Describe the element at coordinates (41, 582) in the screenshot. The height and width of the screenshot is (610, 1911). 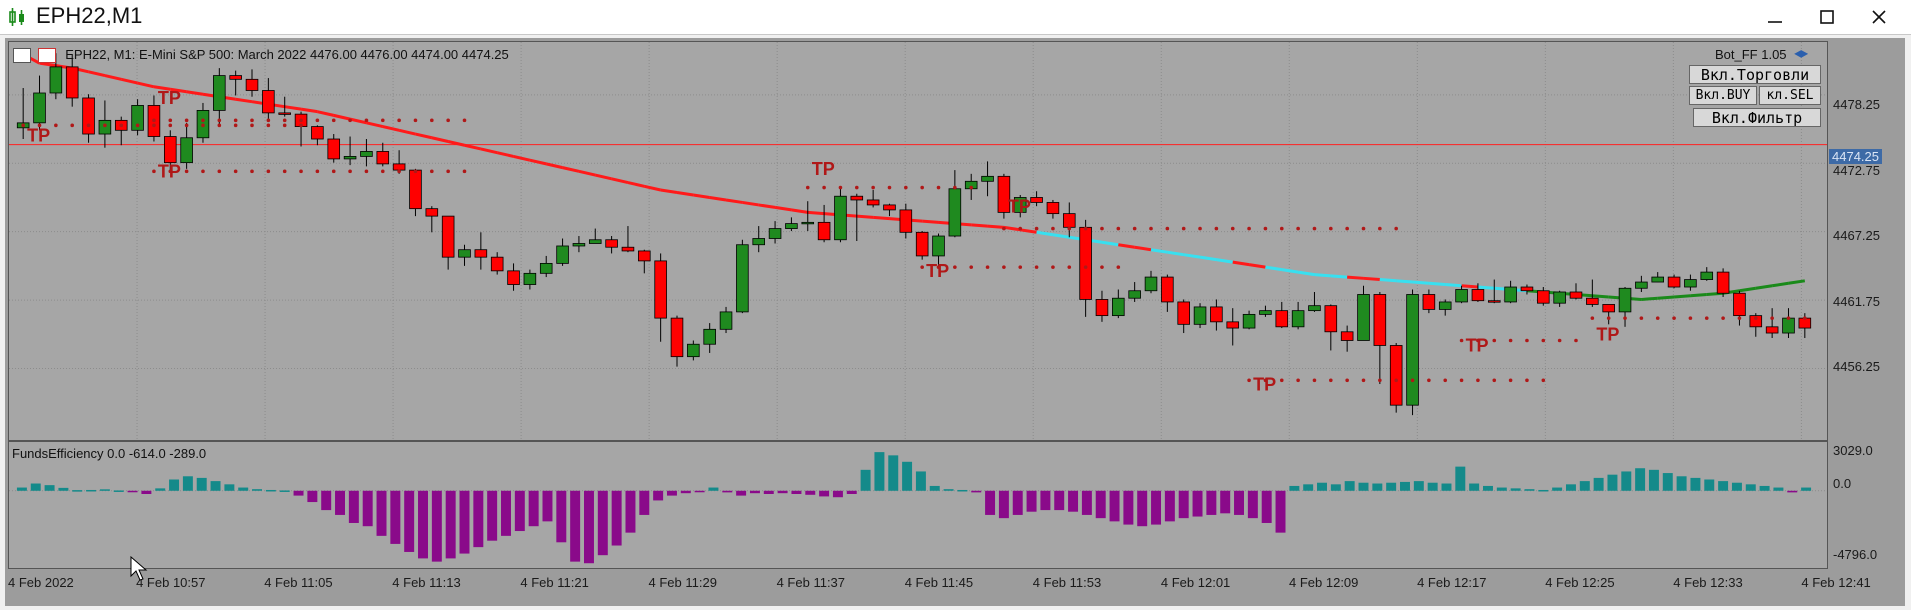
I see `time-label: 4 Feb 2022` at that location.